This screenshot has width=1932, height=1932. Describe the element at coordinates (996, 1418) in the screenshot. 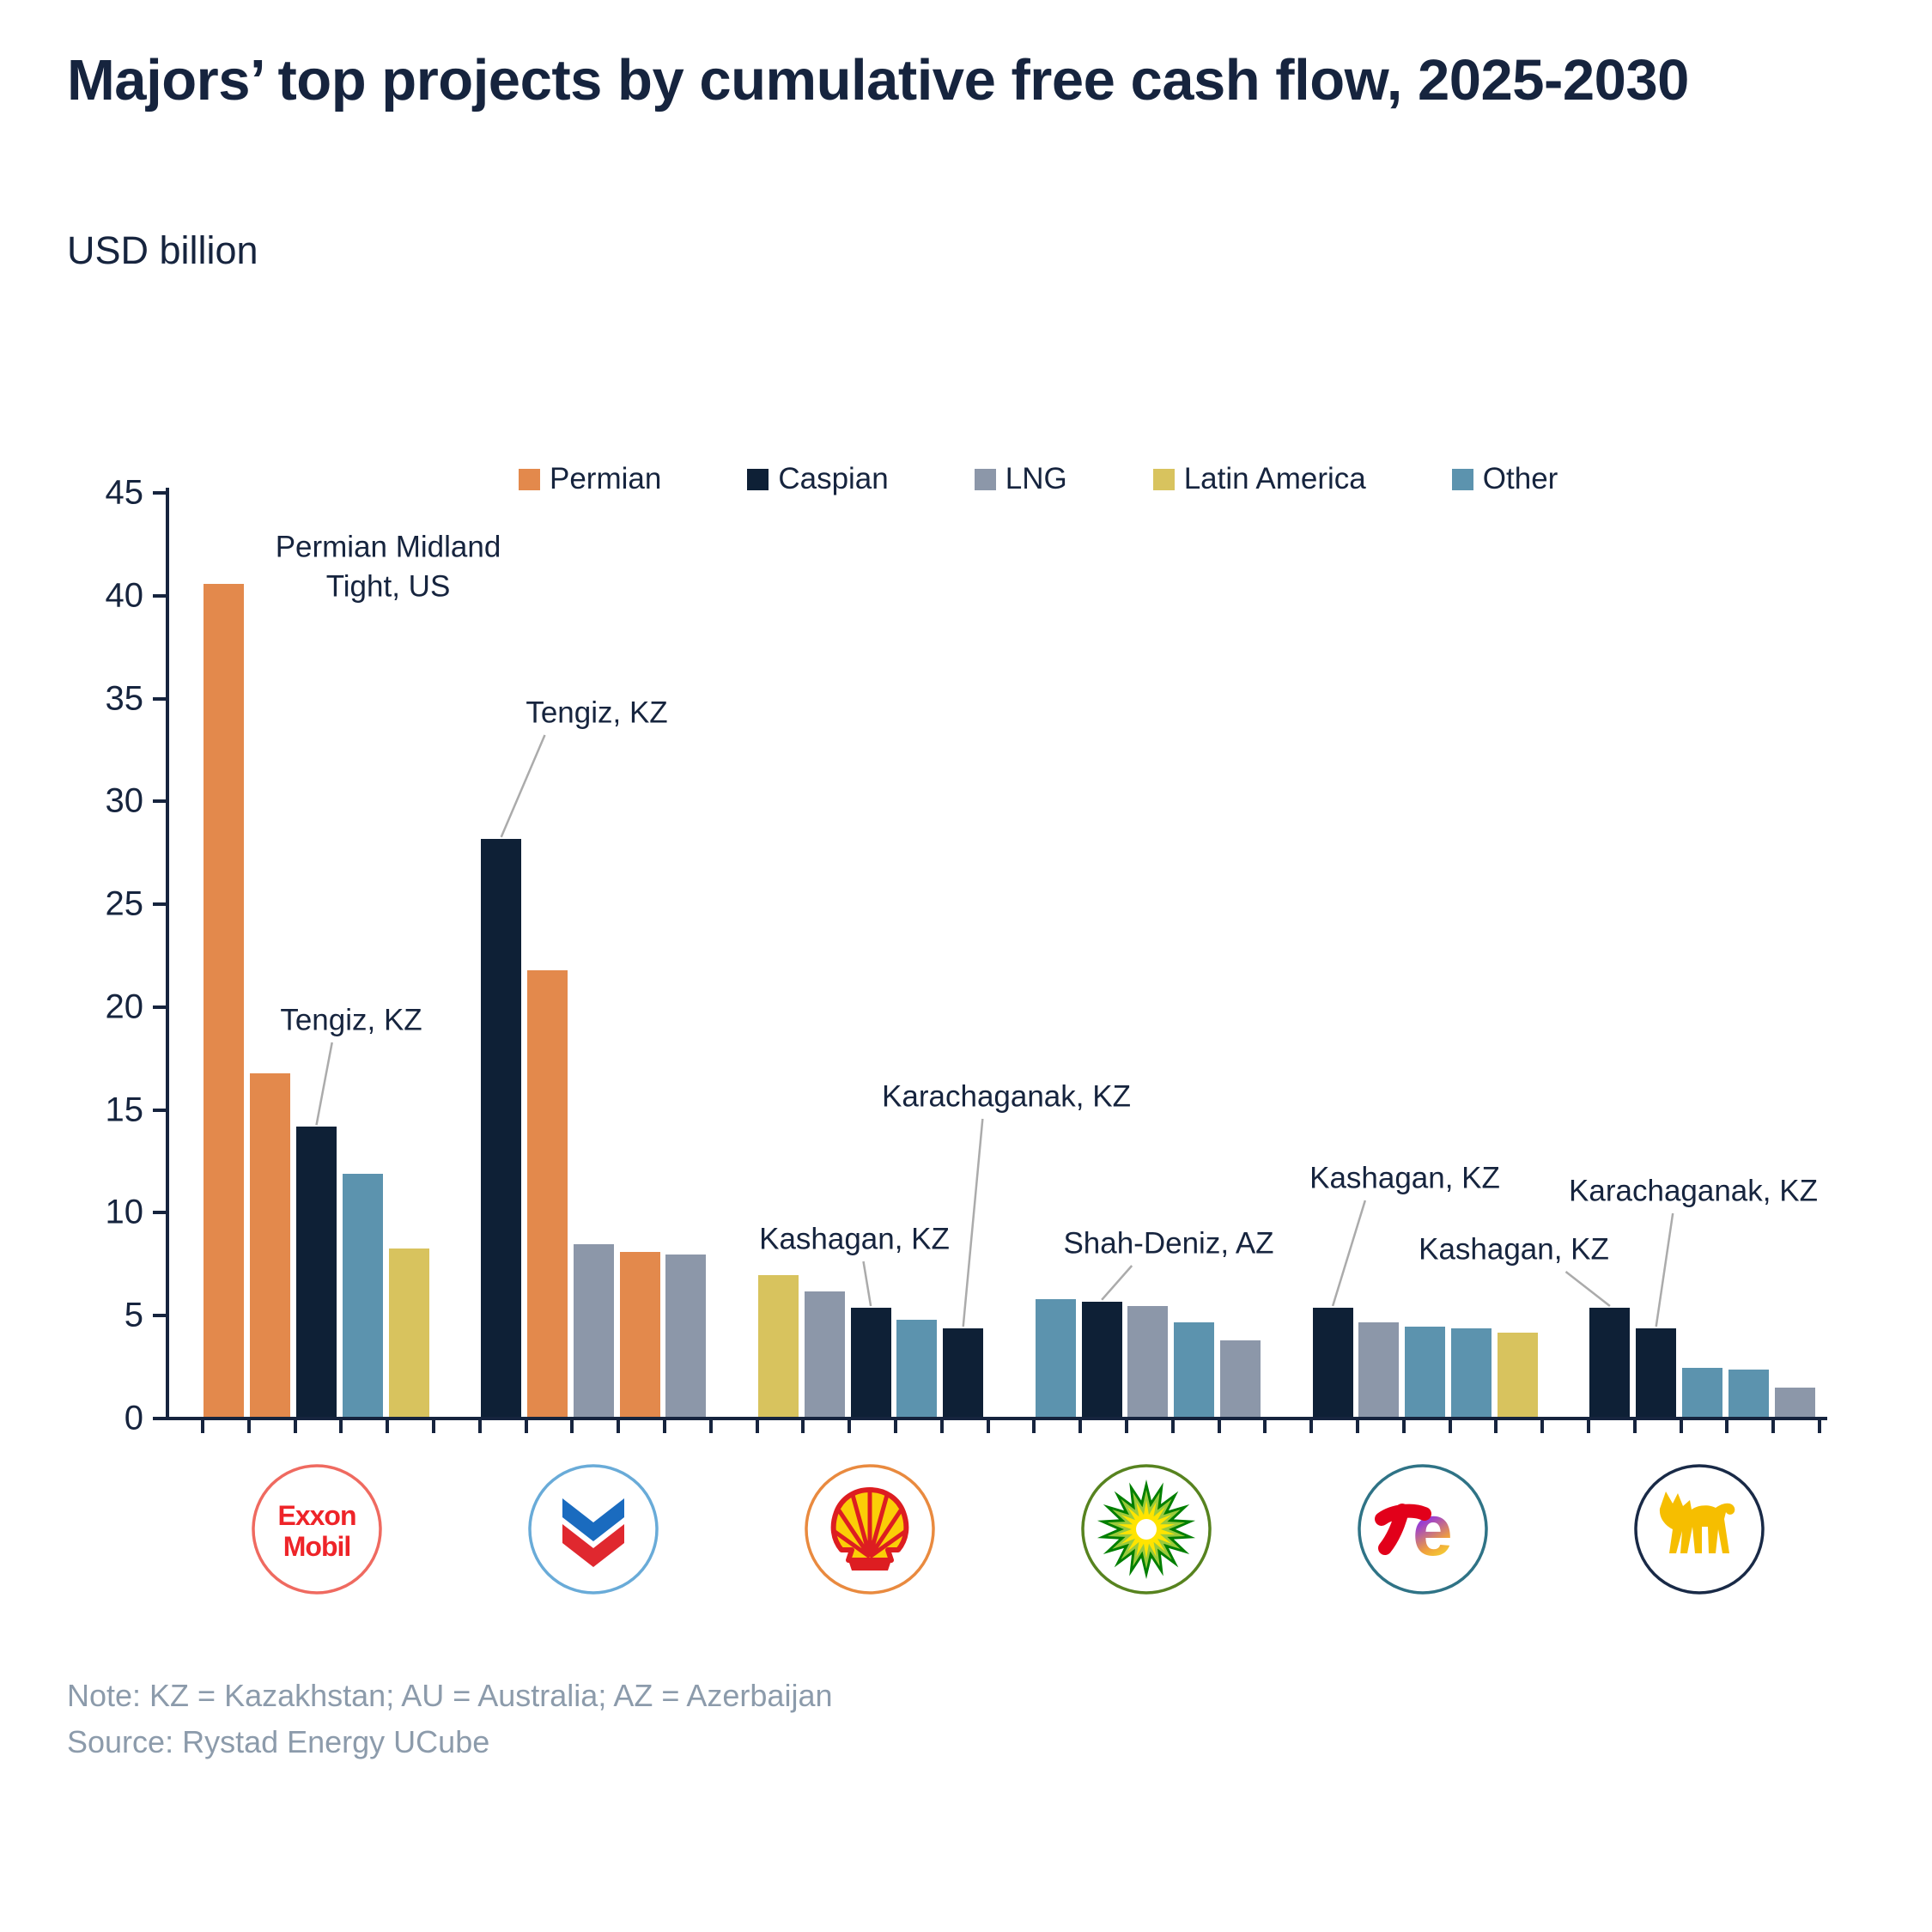

I see `x-axis-line` at that location.